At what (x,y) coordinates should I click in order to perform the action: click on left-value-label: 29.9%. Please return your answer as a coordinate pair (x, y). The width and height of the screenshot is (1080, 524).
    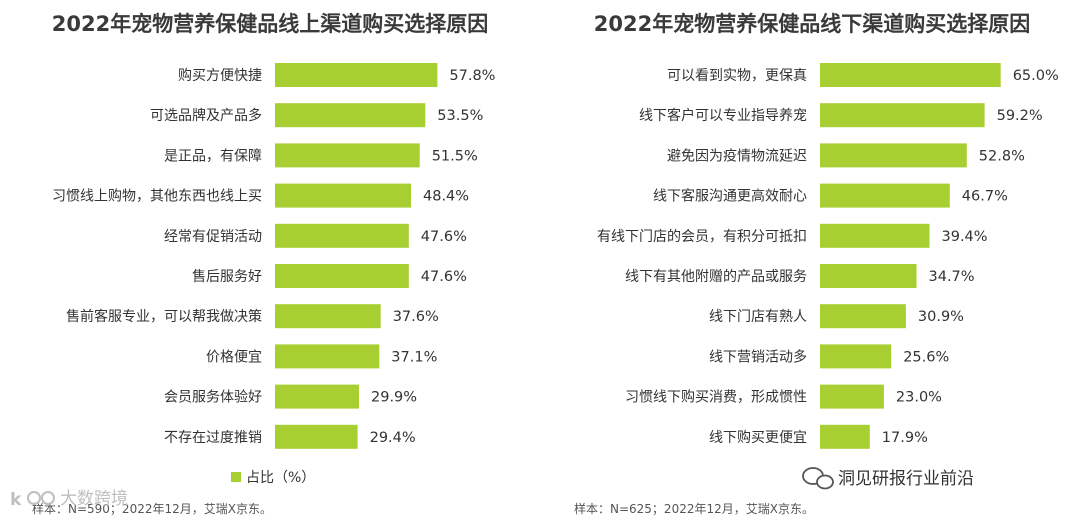
    Looking at the image, I should click on (394, 398).